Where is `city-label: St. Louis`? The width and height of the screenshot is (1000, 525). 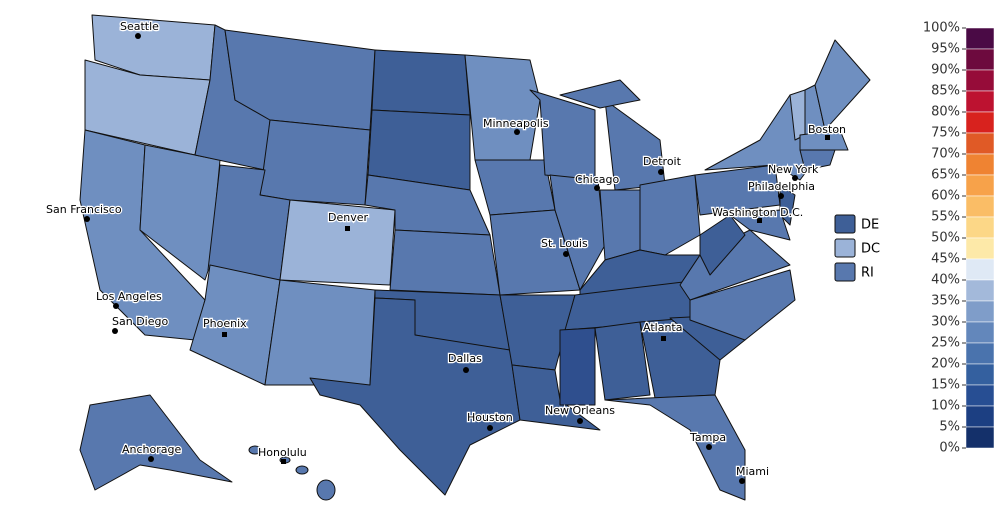 city-label: St. Louis is located at coordinates (564, 243).